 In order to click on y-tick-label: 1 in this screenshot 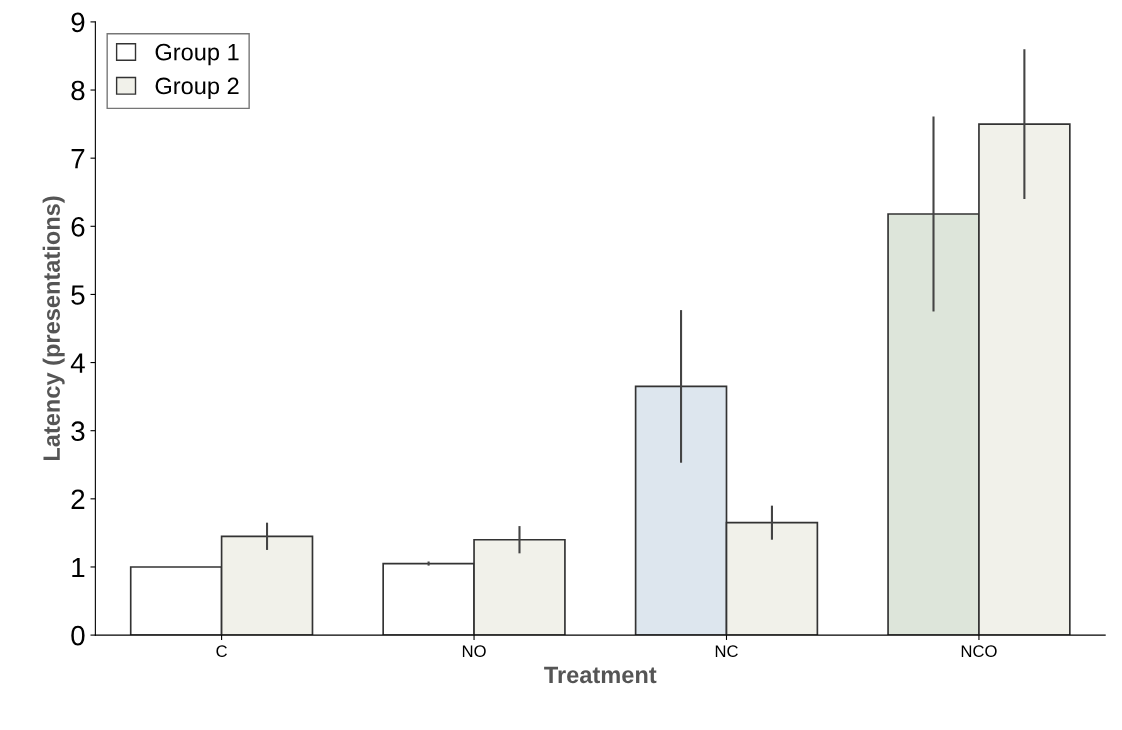, I will do `click(78, 567)`.